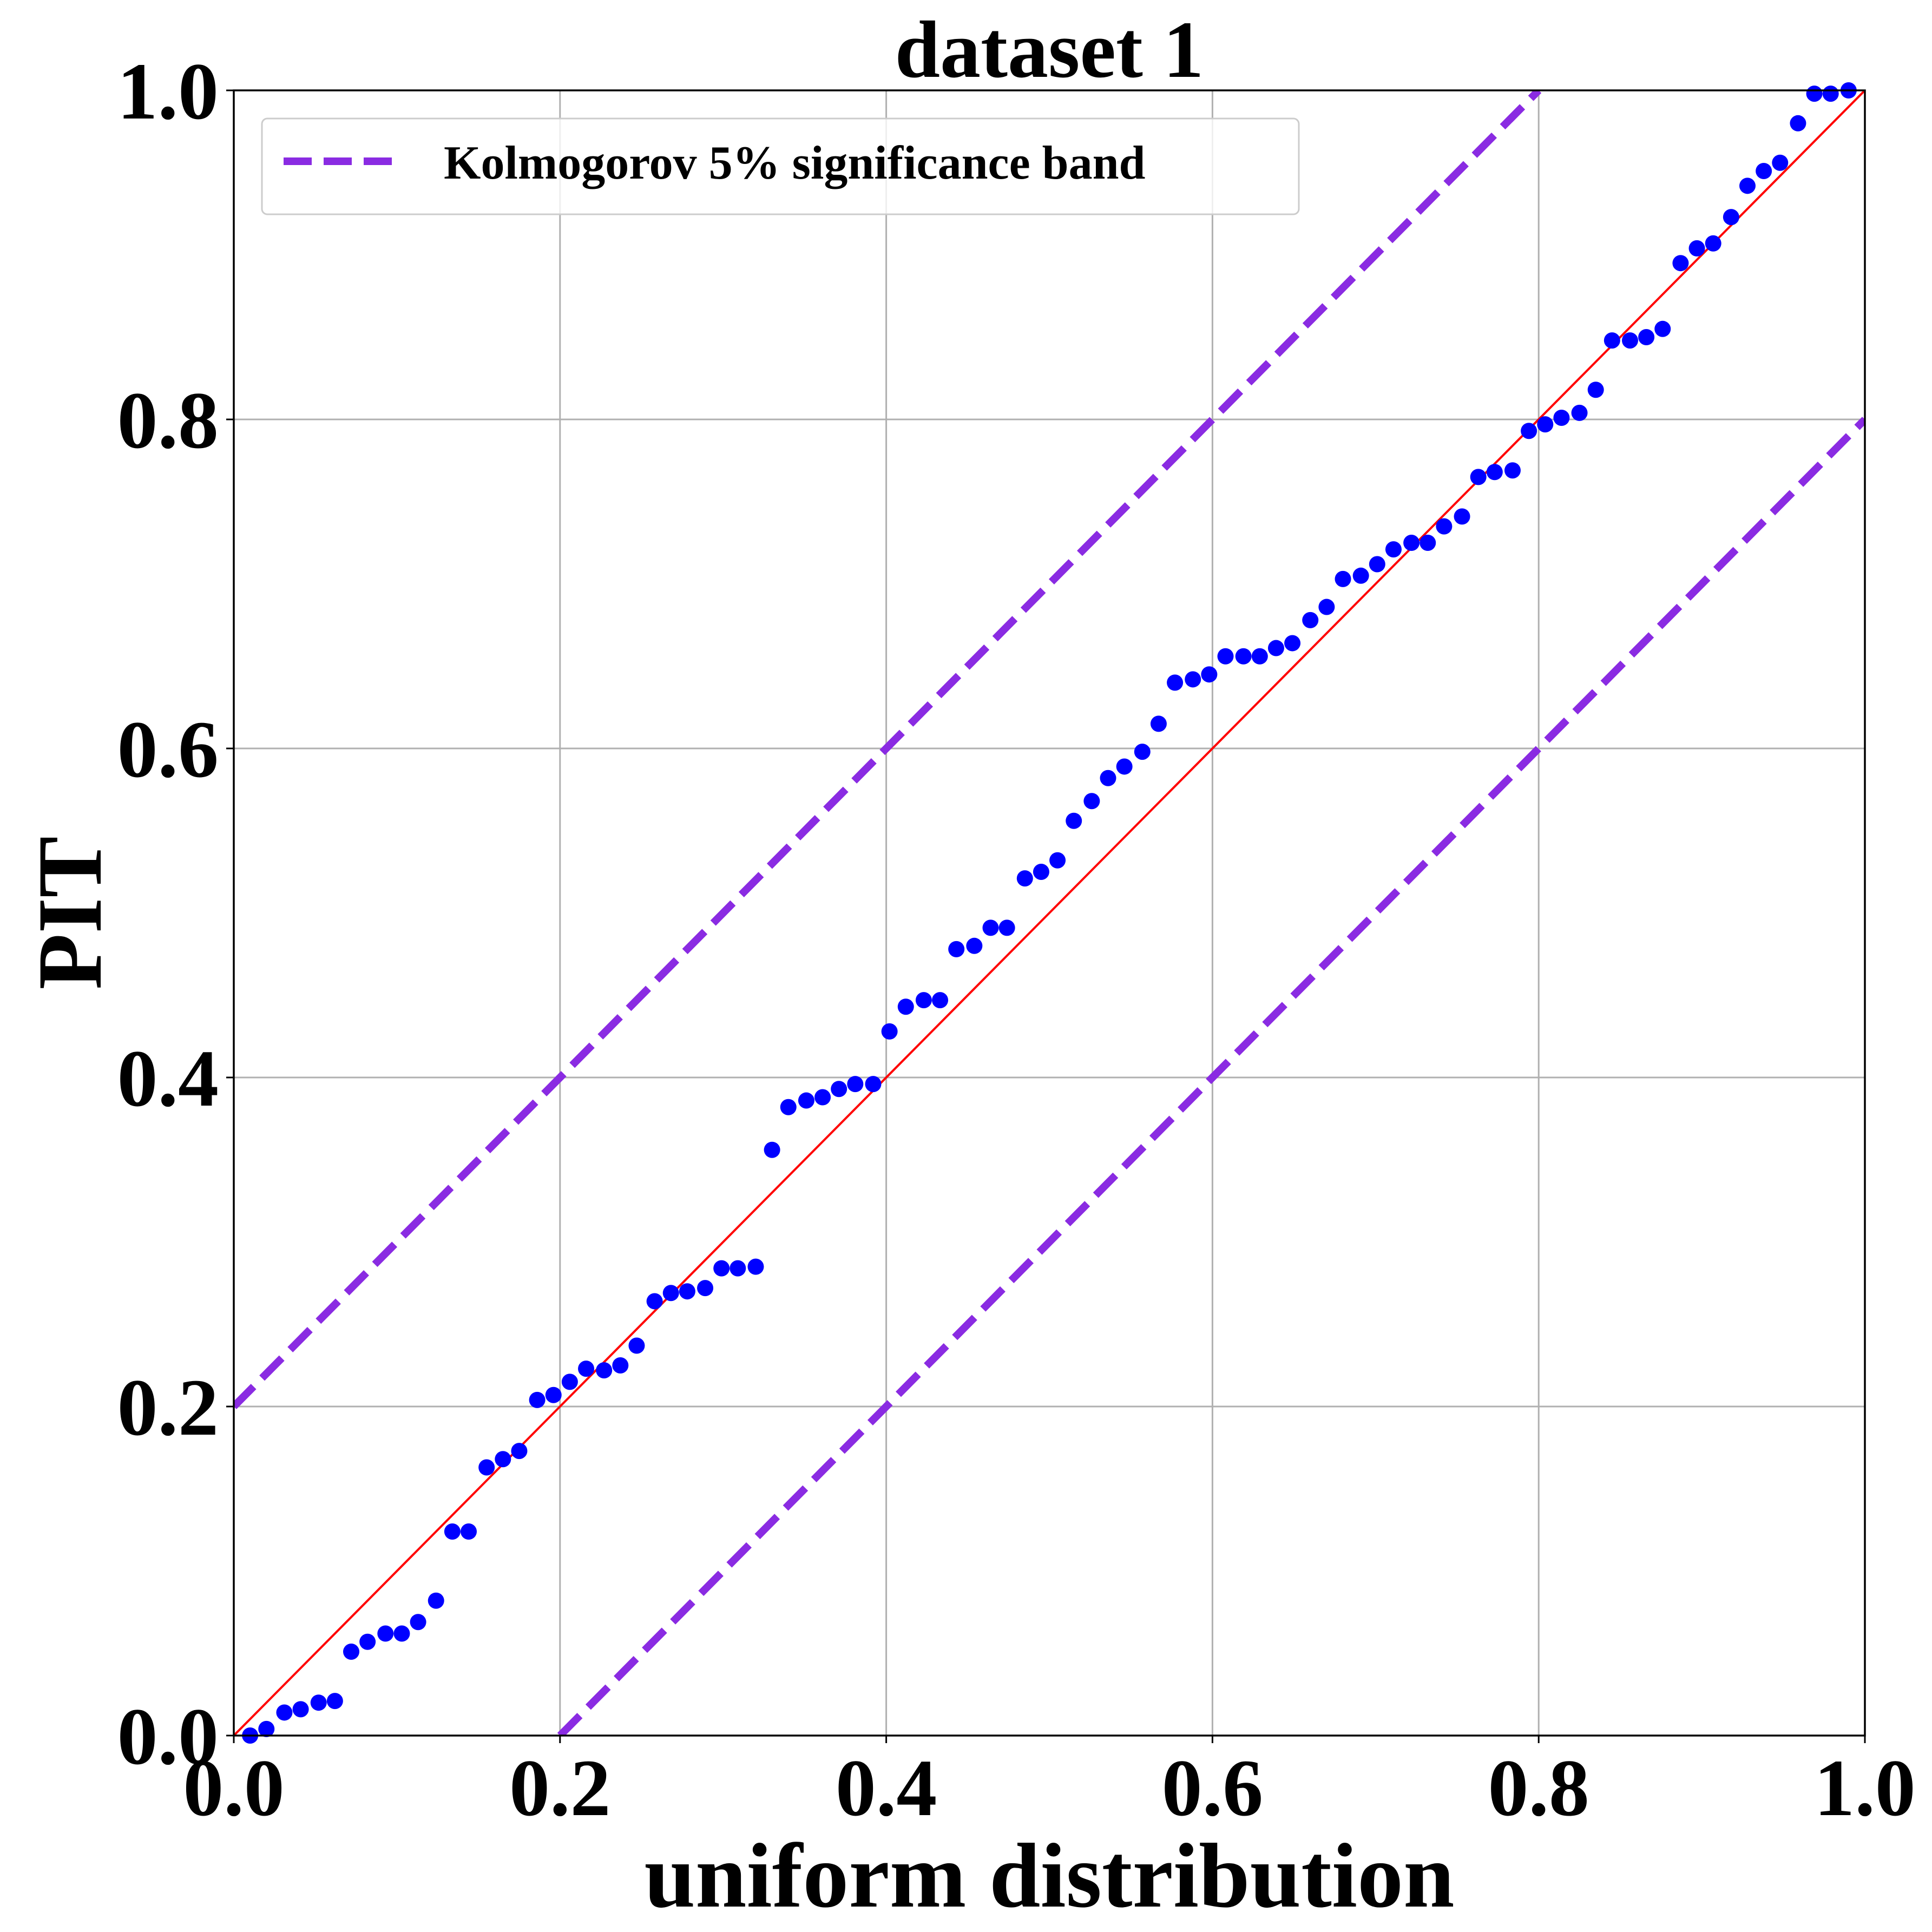  Describe the element at coordinates (168, 1078) in the screenshot. I see `y-tick-label: 0.4` at that location.